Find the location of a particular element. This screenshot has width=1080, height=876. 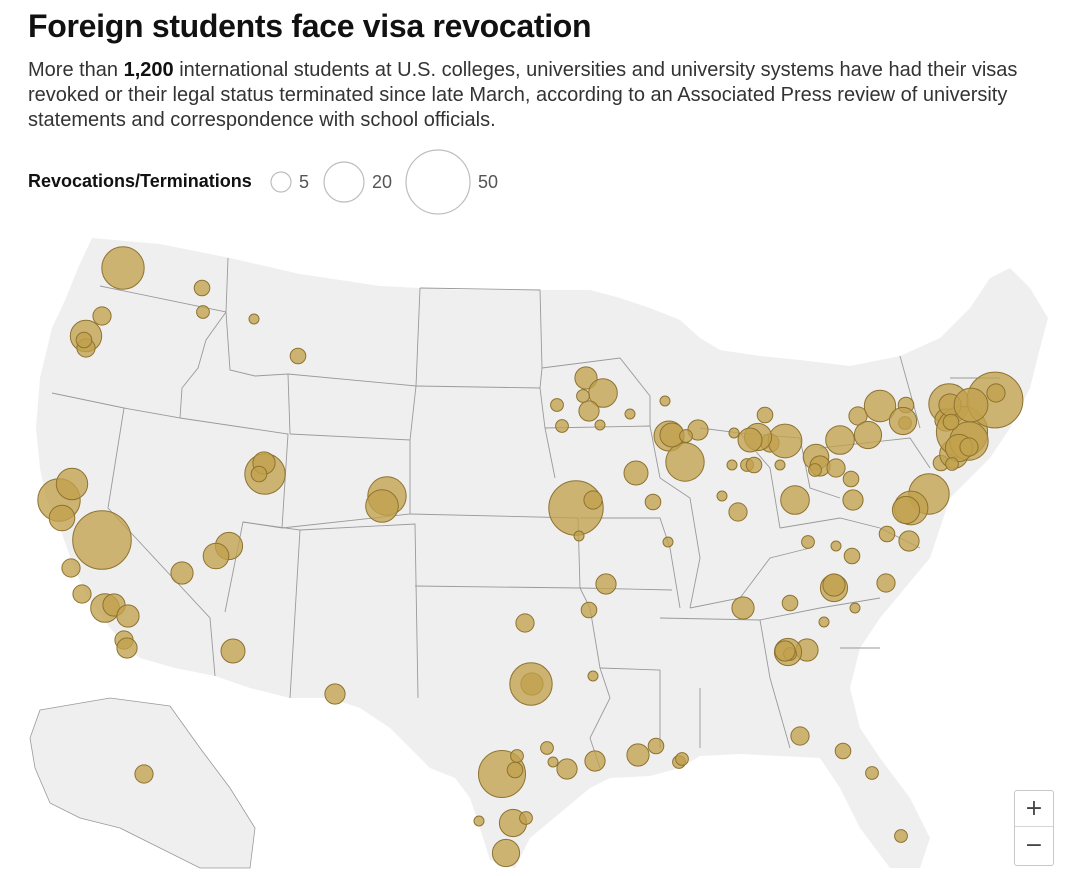

zoom-out-button: − is located at coordinates (1034, 846).